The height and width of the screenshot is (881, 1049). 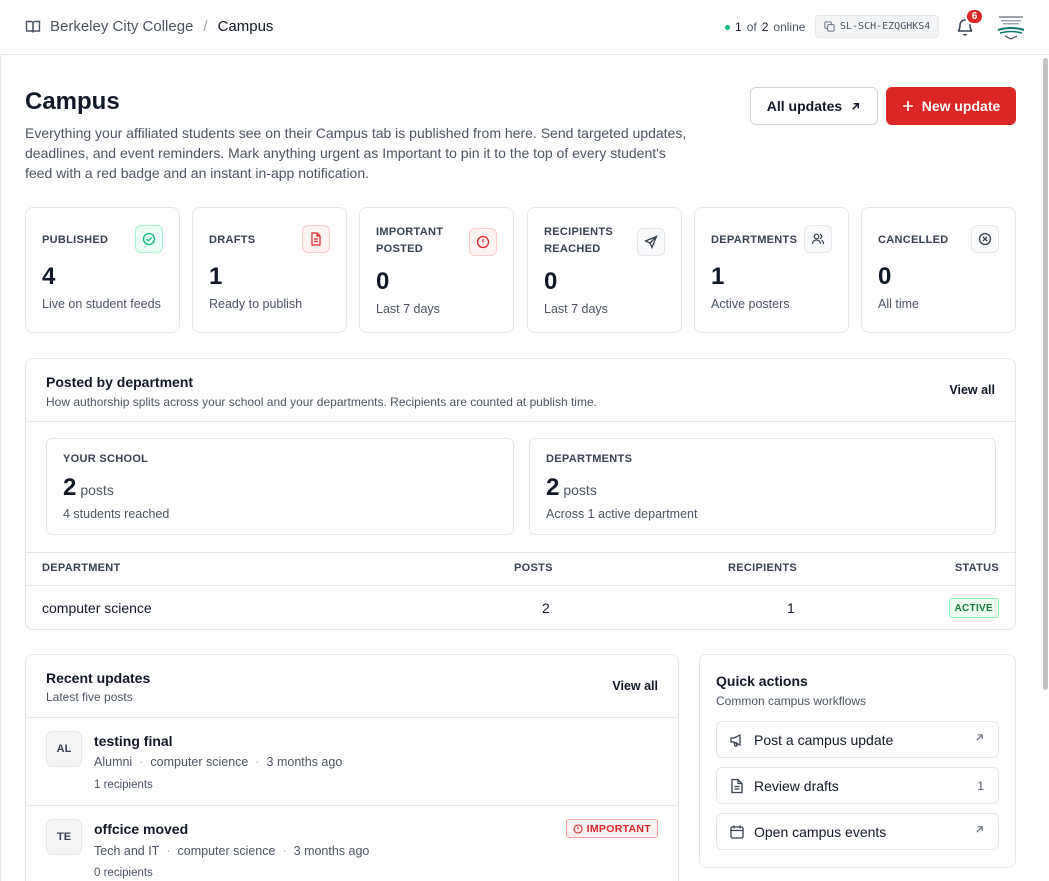 I want to click on stat-sub: Active posters, so click(x=750, y=304).